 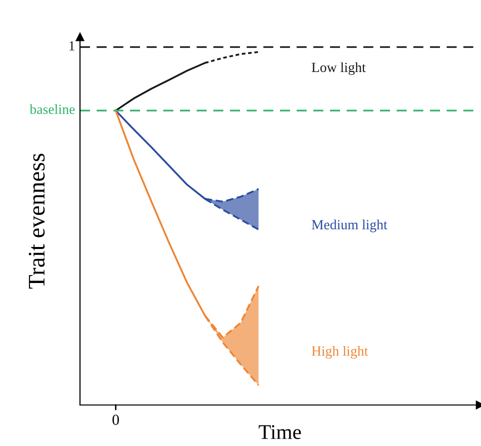 What do you see at coordinates (350, 226) in the screenshot?
I see `text: Medium light` at bounding box center [350, 226].